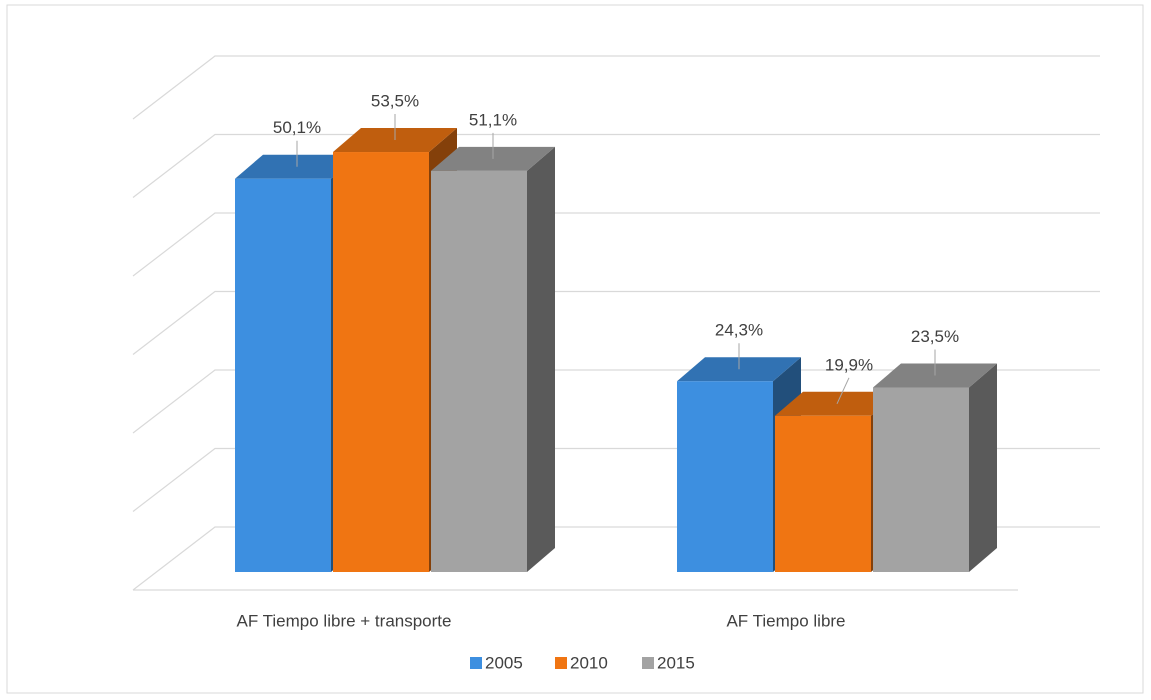  I want to click on legend-label: 2010, so click(589, 662).